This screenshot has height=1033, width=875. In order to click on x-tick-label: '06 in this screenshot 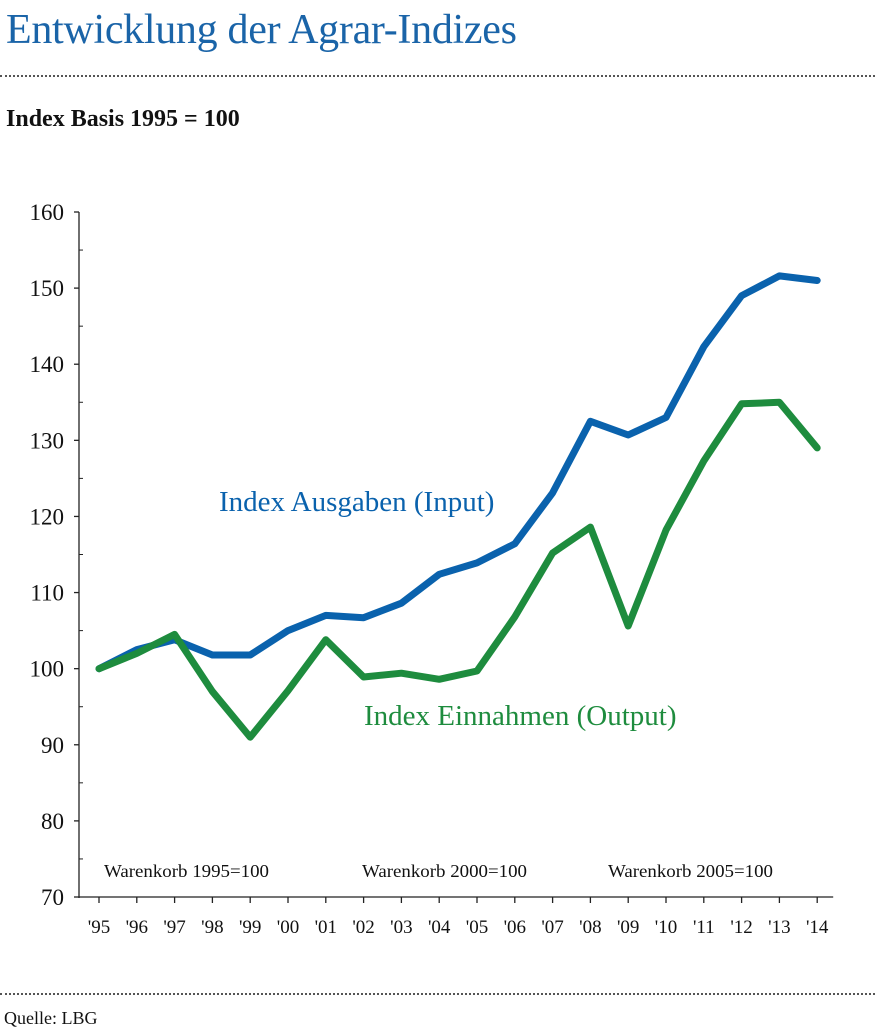, I will do `click(515, 927)`.